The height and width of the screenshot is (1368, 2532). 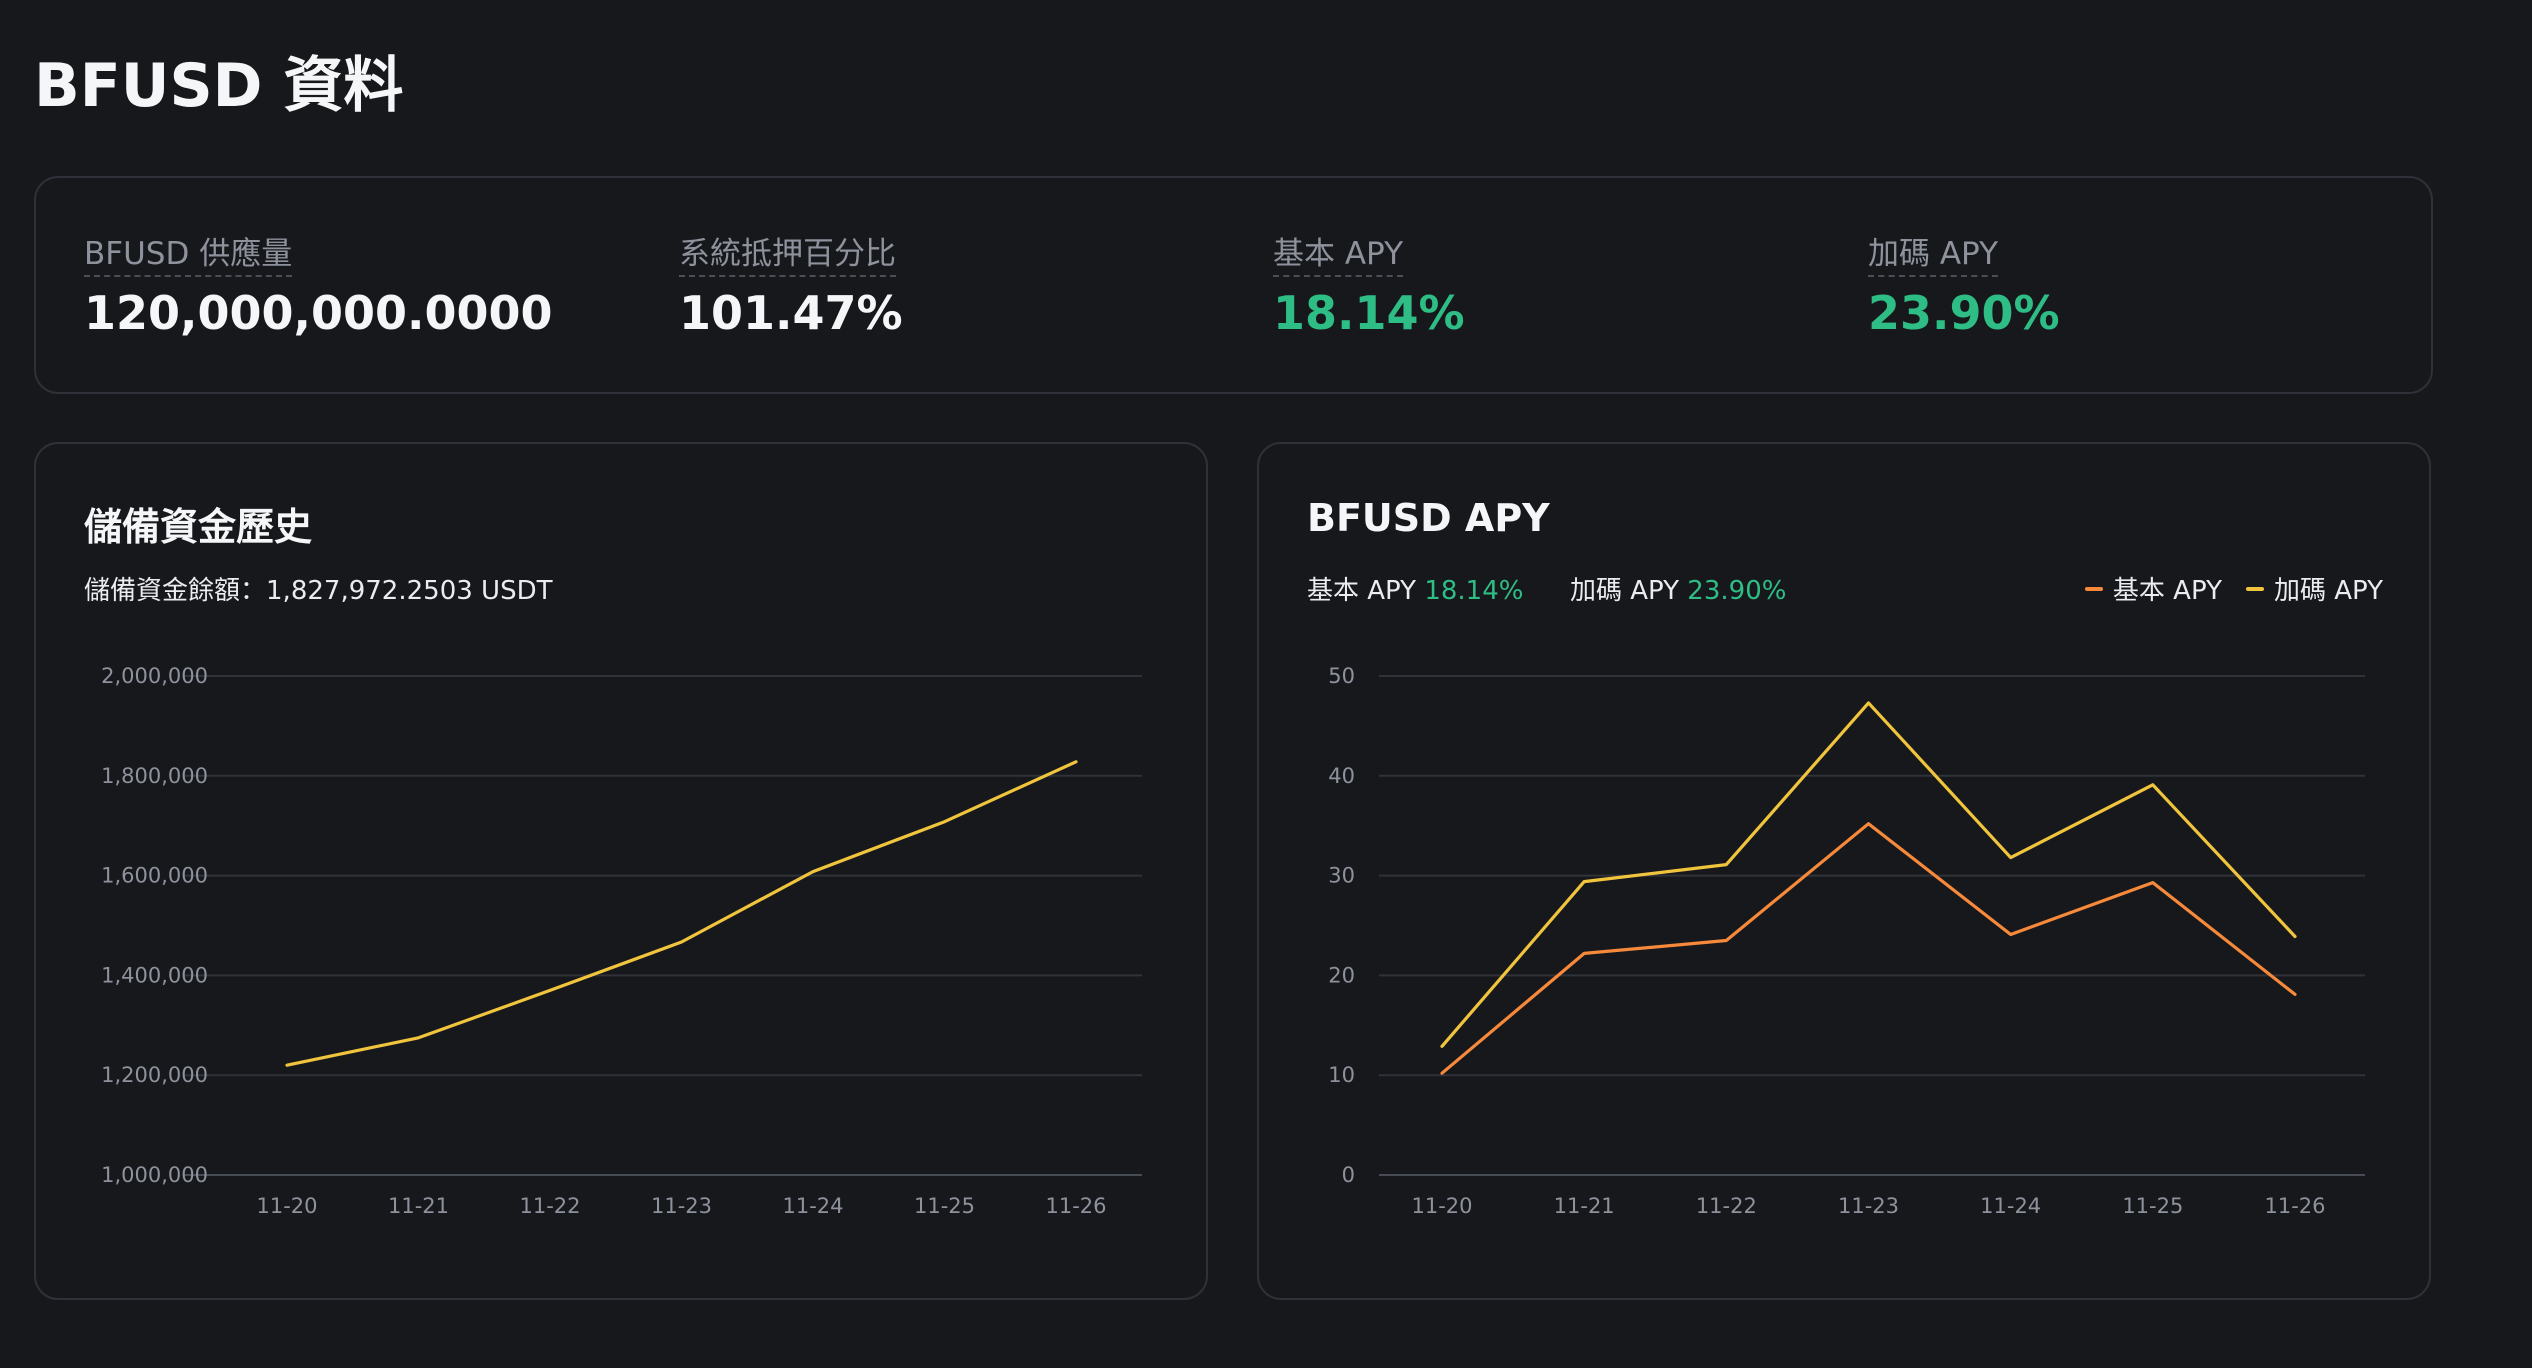 What do you see at coordinates (1737, 591) in the screenshot?
I see `apy-summary-bonus-value: 23.90%` at bounding box center [1737, 591].